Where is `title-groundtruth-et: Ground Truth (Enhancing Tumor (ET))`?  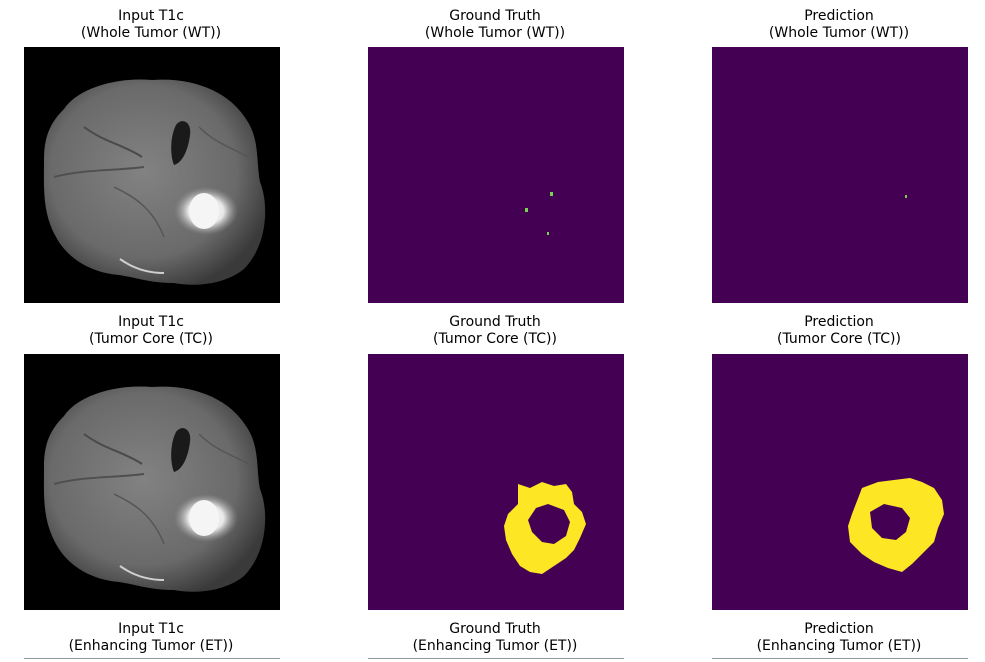 title-groundtruth-et: Ground Truth (Enhancing Tumor (ET)) is located at coordinates (495, 638).